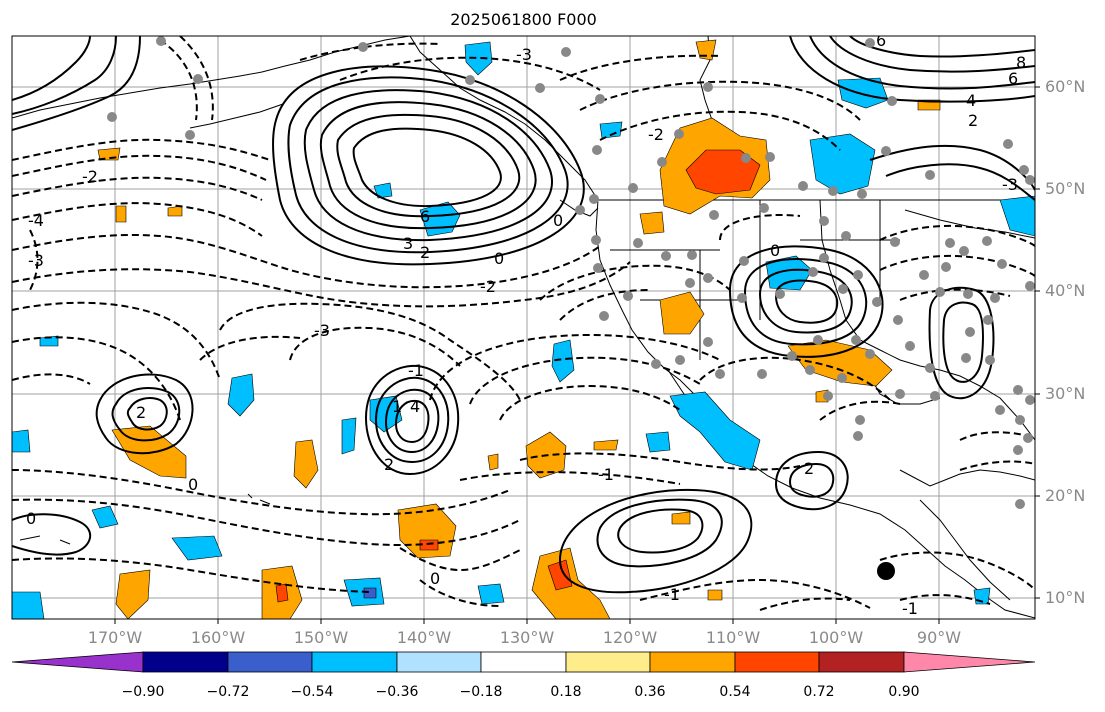  I want to click on lon-label: 110°W, so click(733, 637).